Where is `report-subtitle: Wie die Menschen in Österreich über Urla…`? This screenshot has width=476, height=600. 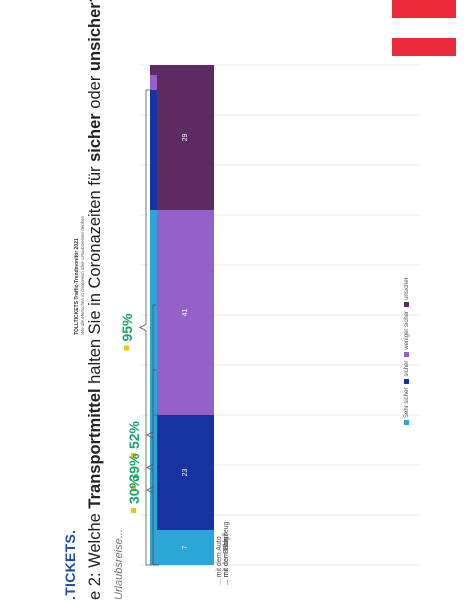 report-subtitle: Wie die Menschen in Österreich über Urla… is located at coordinates (82, 275).